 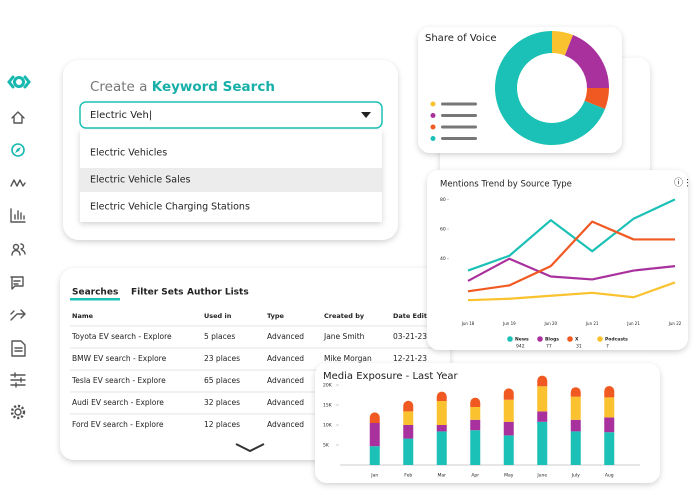 What do you see at coordinates (18, 412) in the screenshot?
I see `gear-icon` at bounding box center [18, 412].